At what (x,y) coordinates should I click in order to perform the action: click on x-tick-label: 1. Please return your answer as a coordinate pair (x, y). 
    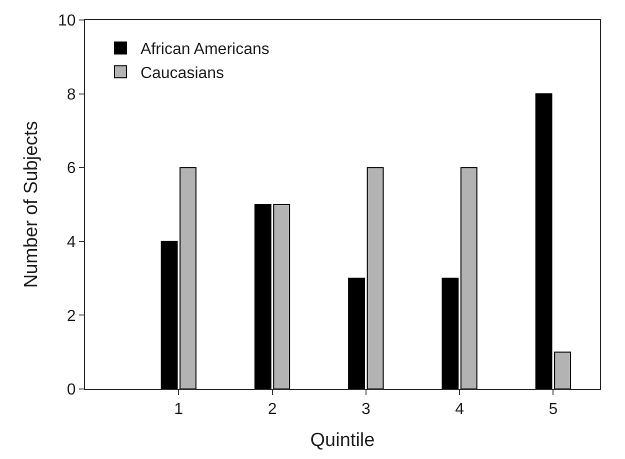
    Looking at the image, I should click on (179, 409).